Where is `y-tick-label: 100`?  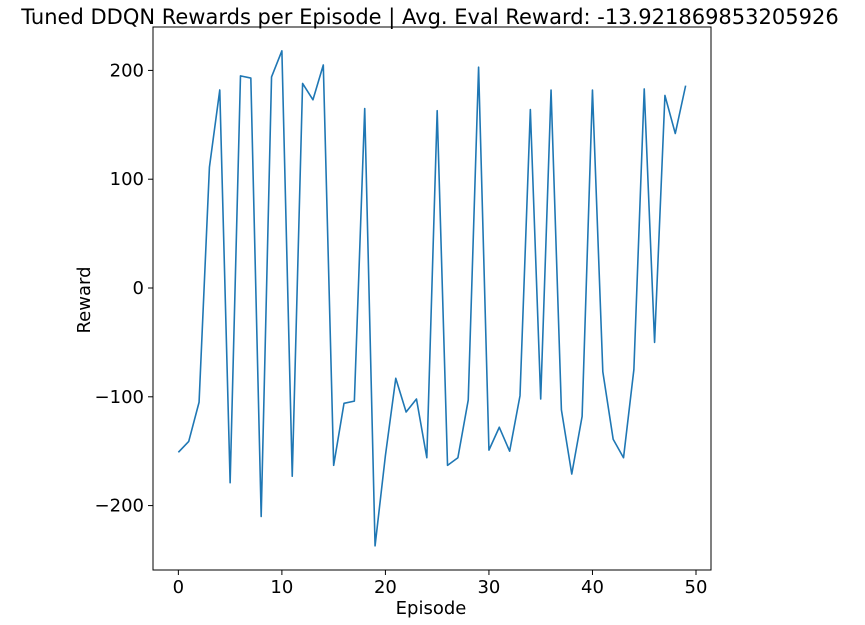 y-tick-label: 100 is located at coordinates (127, 179).